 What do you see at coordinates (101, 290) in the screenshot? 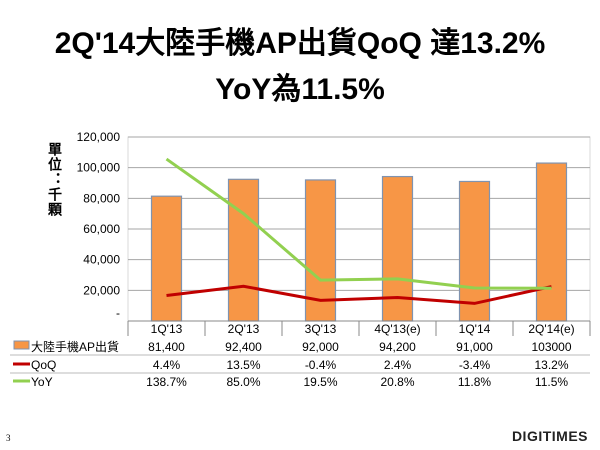
I see `y-tick-label: 20,000` at bounding box center [101, 290].